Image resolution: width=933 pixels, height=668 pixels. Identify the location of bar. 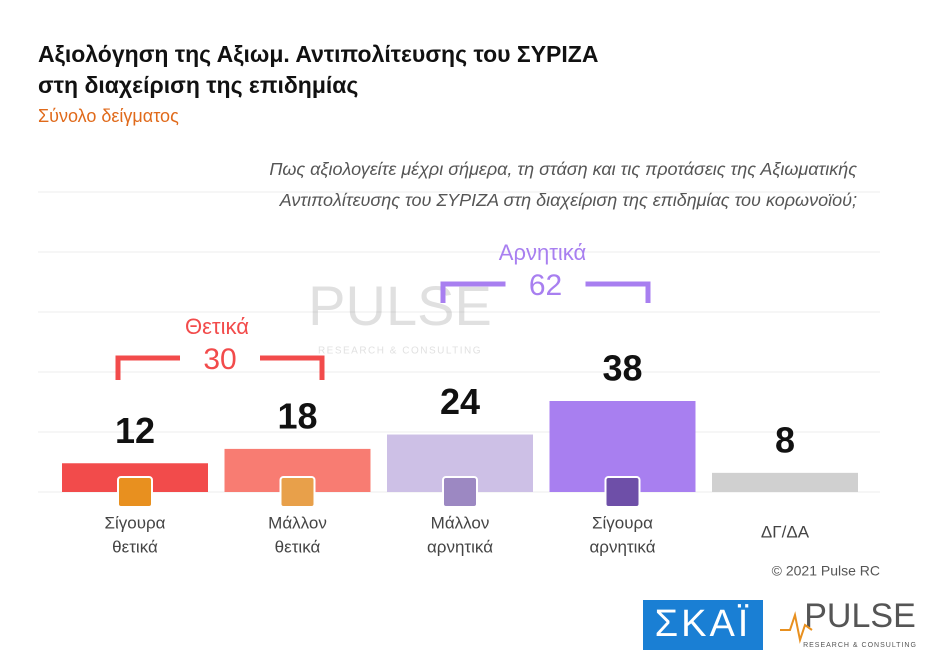
(785, 482).